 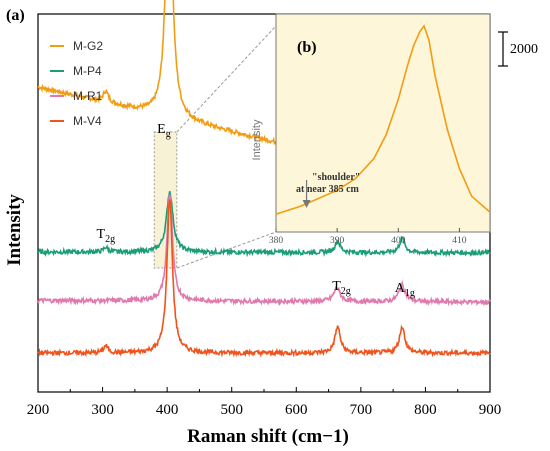 What do you see at coordinates (15, 15) in the screenshot?
I see `panel-a-label: (a)` at bounding box center [15, 15].